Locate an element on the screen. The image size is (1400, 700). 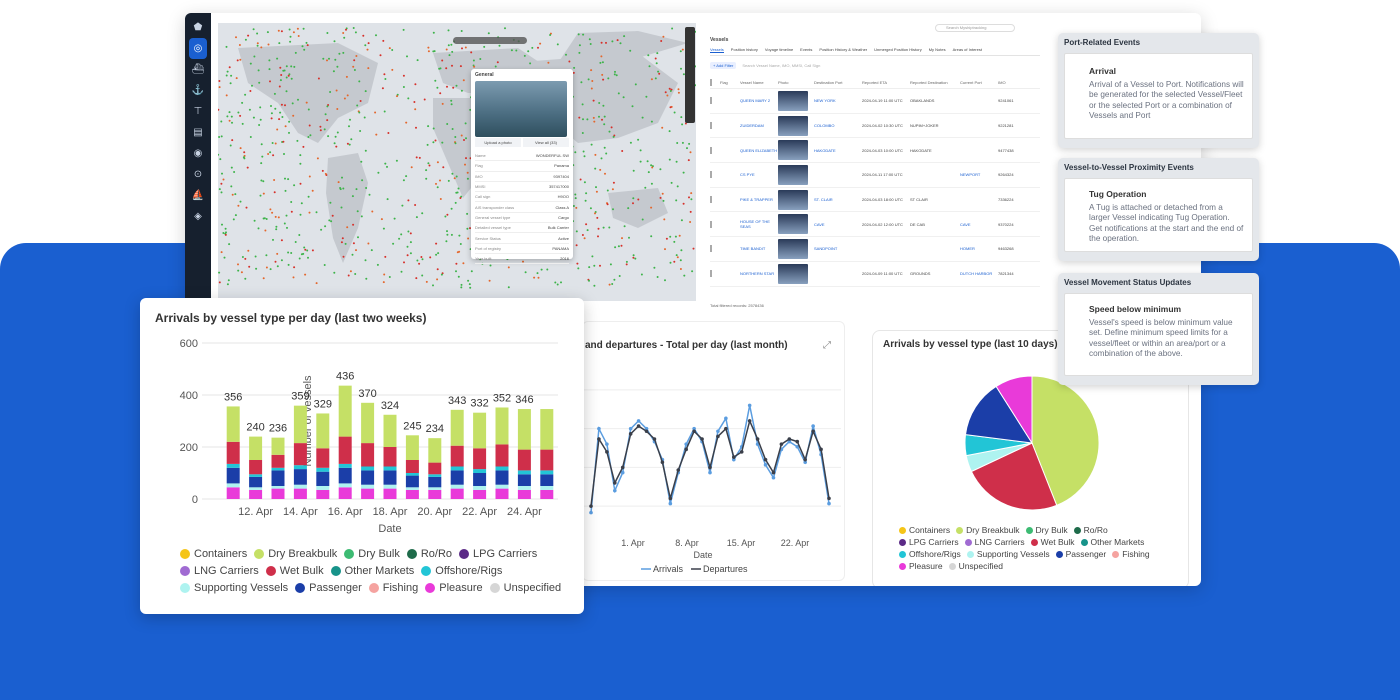
layers-icon: ◈ is located at coordinates (198, 216).